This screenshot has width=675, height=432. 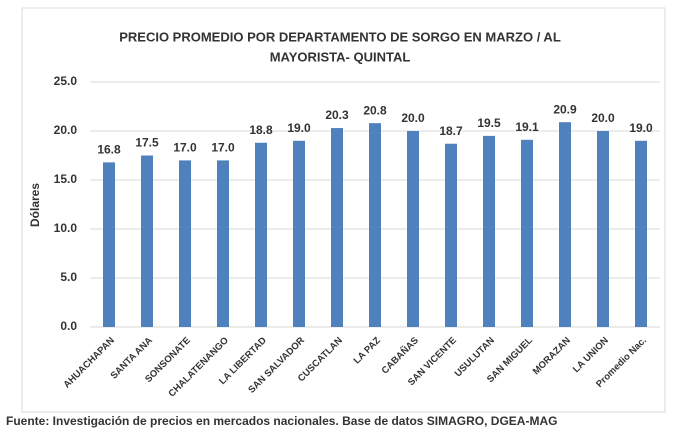 What do you see at coordinates (489, 123) in the screenshot?
I see `data-label: 19.5` at bounding box center [489, 123].